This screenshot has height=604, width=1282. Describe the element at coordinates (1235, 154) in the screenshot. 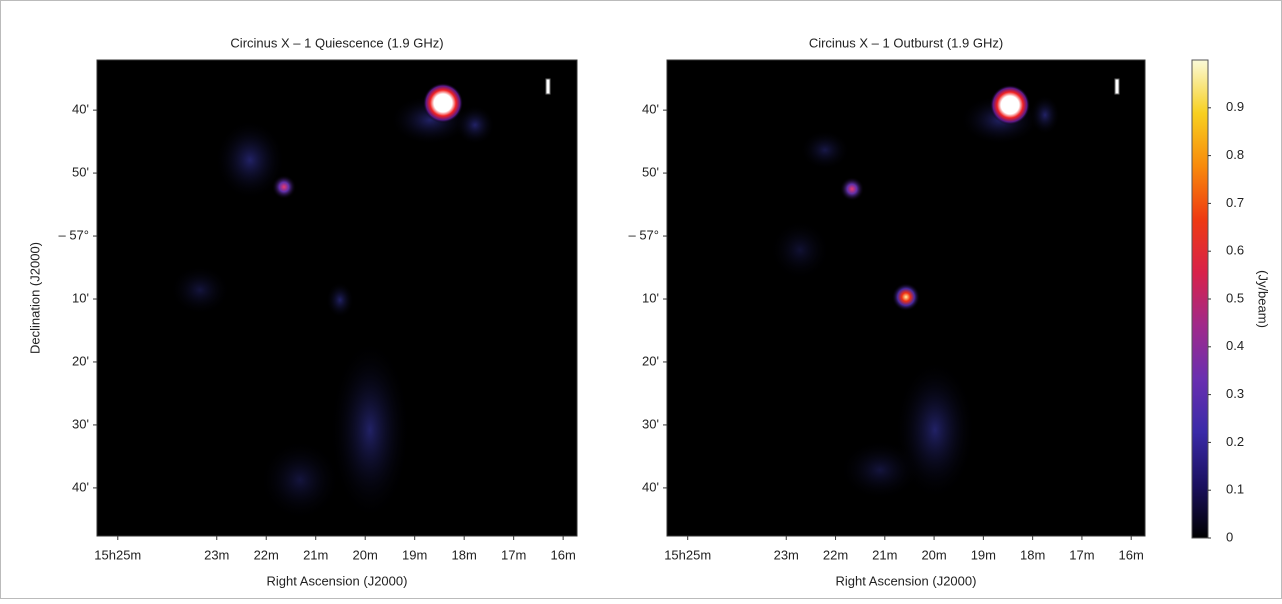

I see `colorbar-tick-label: 0.8` at that location.